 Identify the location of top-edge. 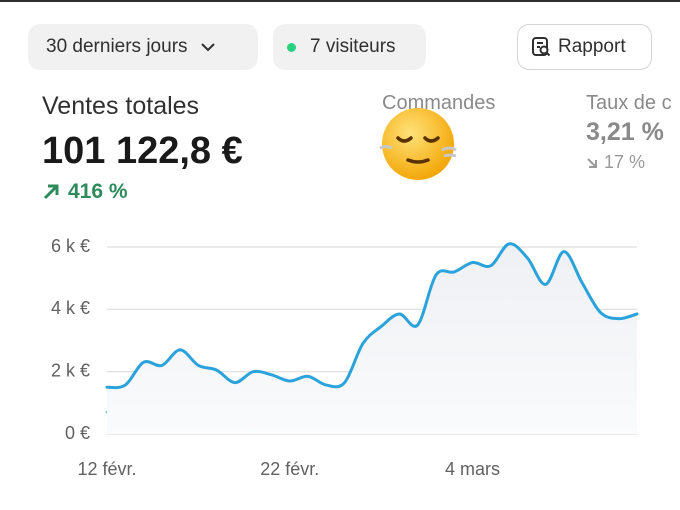
(340, 1).